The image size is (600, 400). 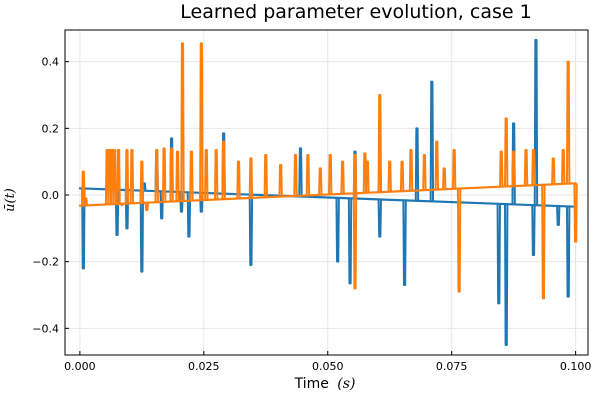 What do you see at coordinates (346, 384) in the screenshot?
I see `x-axis-unit: (s)` at bounding box center [346, 384].